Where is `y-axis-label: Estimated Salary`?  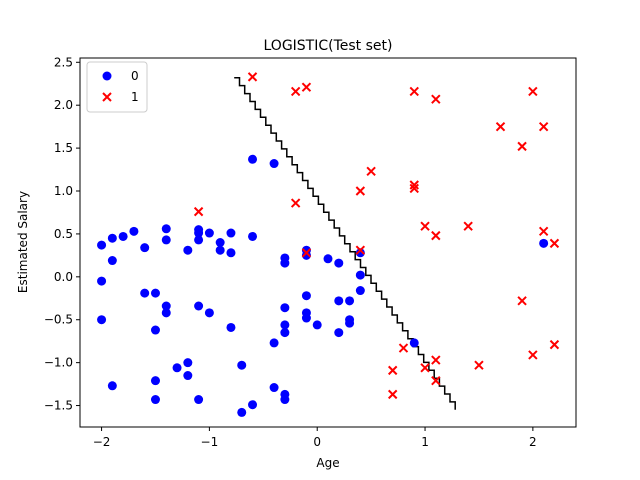 y-axis-label: Estimated Salary is located at coordinates (23, 242).